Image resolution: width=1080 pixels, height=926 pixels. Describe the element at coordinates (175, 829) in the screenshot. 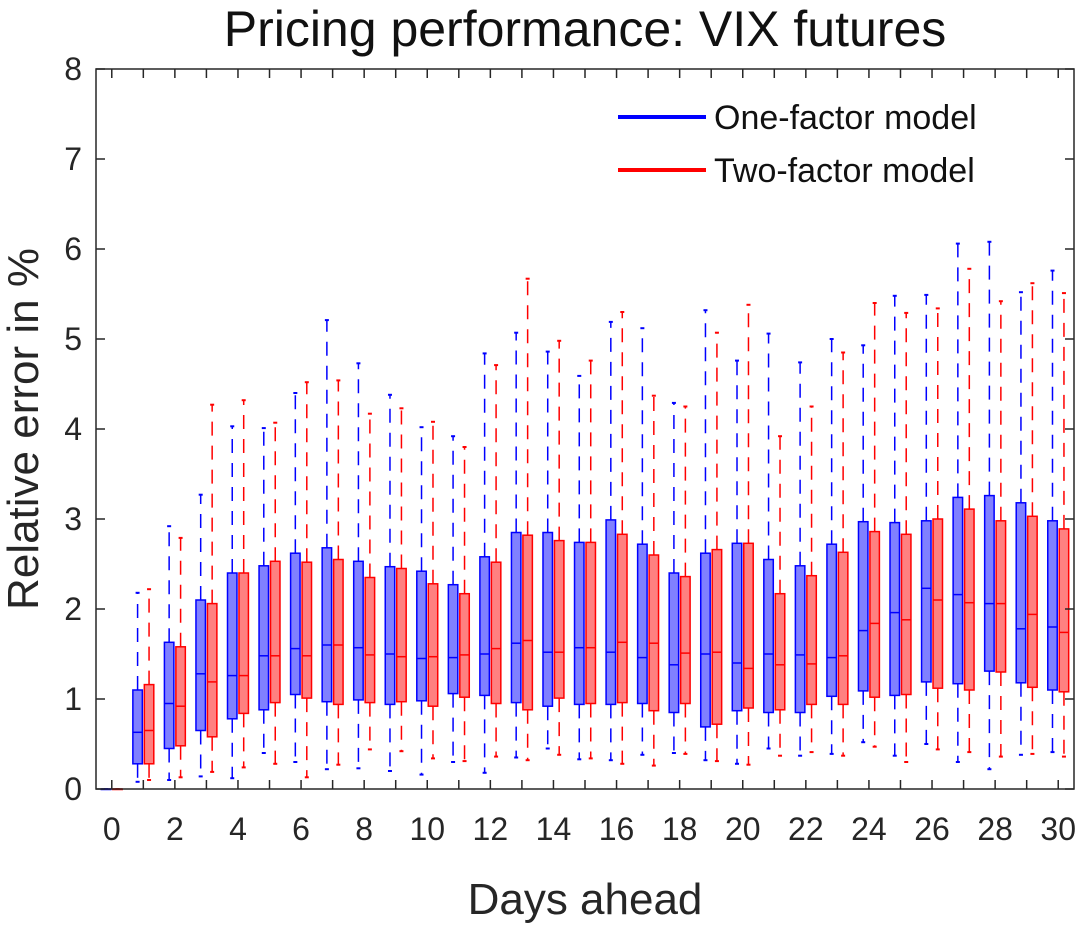

I see `x-tick-label: 2` at that location.